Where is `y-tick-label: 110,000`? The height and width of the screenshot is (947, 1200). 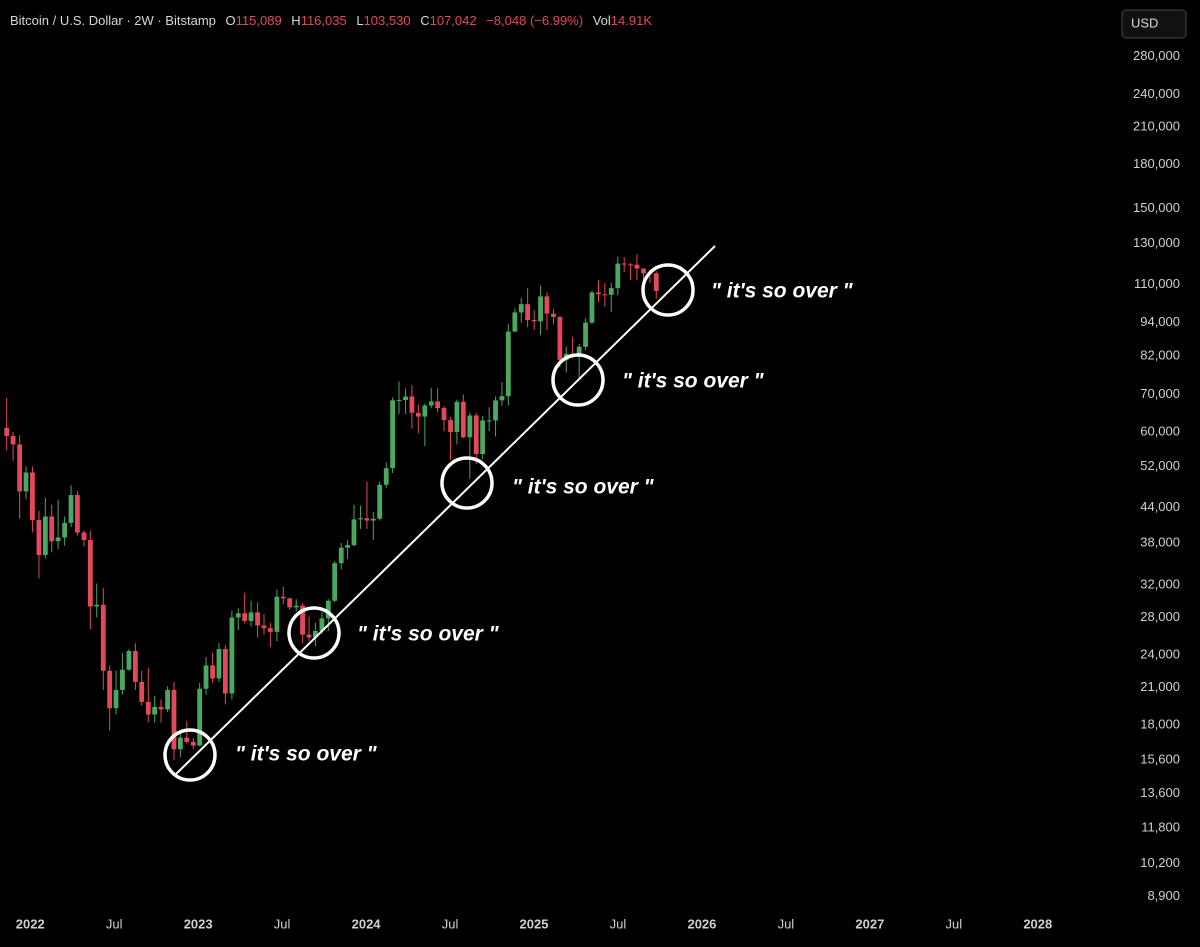
y-tick-label: 110,000 is located at coordinates (1157, 283).